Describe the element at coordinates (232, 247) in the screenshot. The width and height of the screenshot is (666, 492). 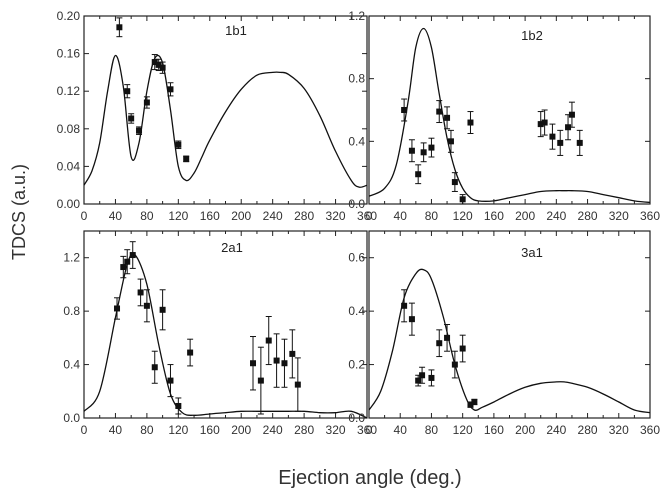
I see `panel-label: 2a1` at that location.